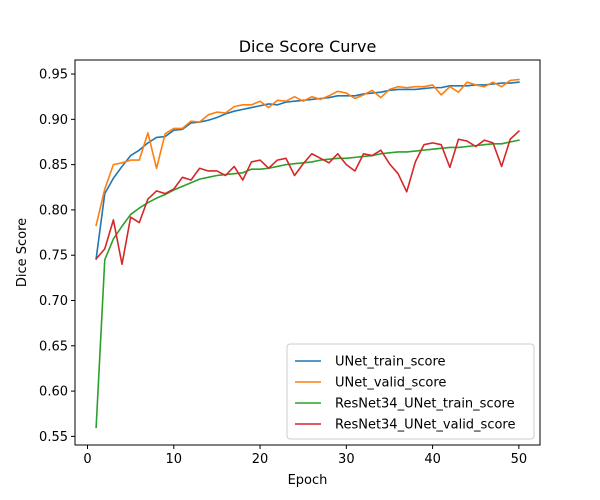 Image resolution: width=600 pixels, height=500 pixels. Describe the element at coordinates (346, 459) in the screenshot. I see `x-tick-label: 30` at that location.